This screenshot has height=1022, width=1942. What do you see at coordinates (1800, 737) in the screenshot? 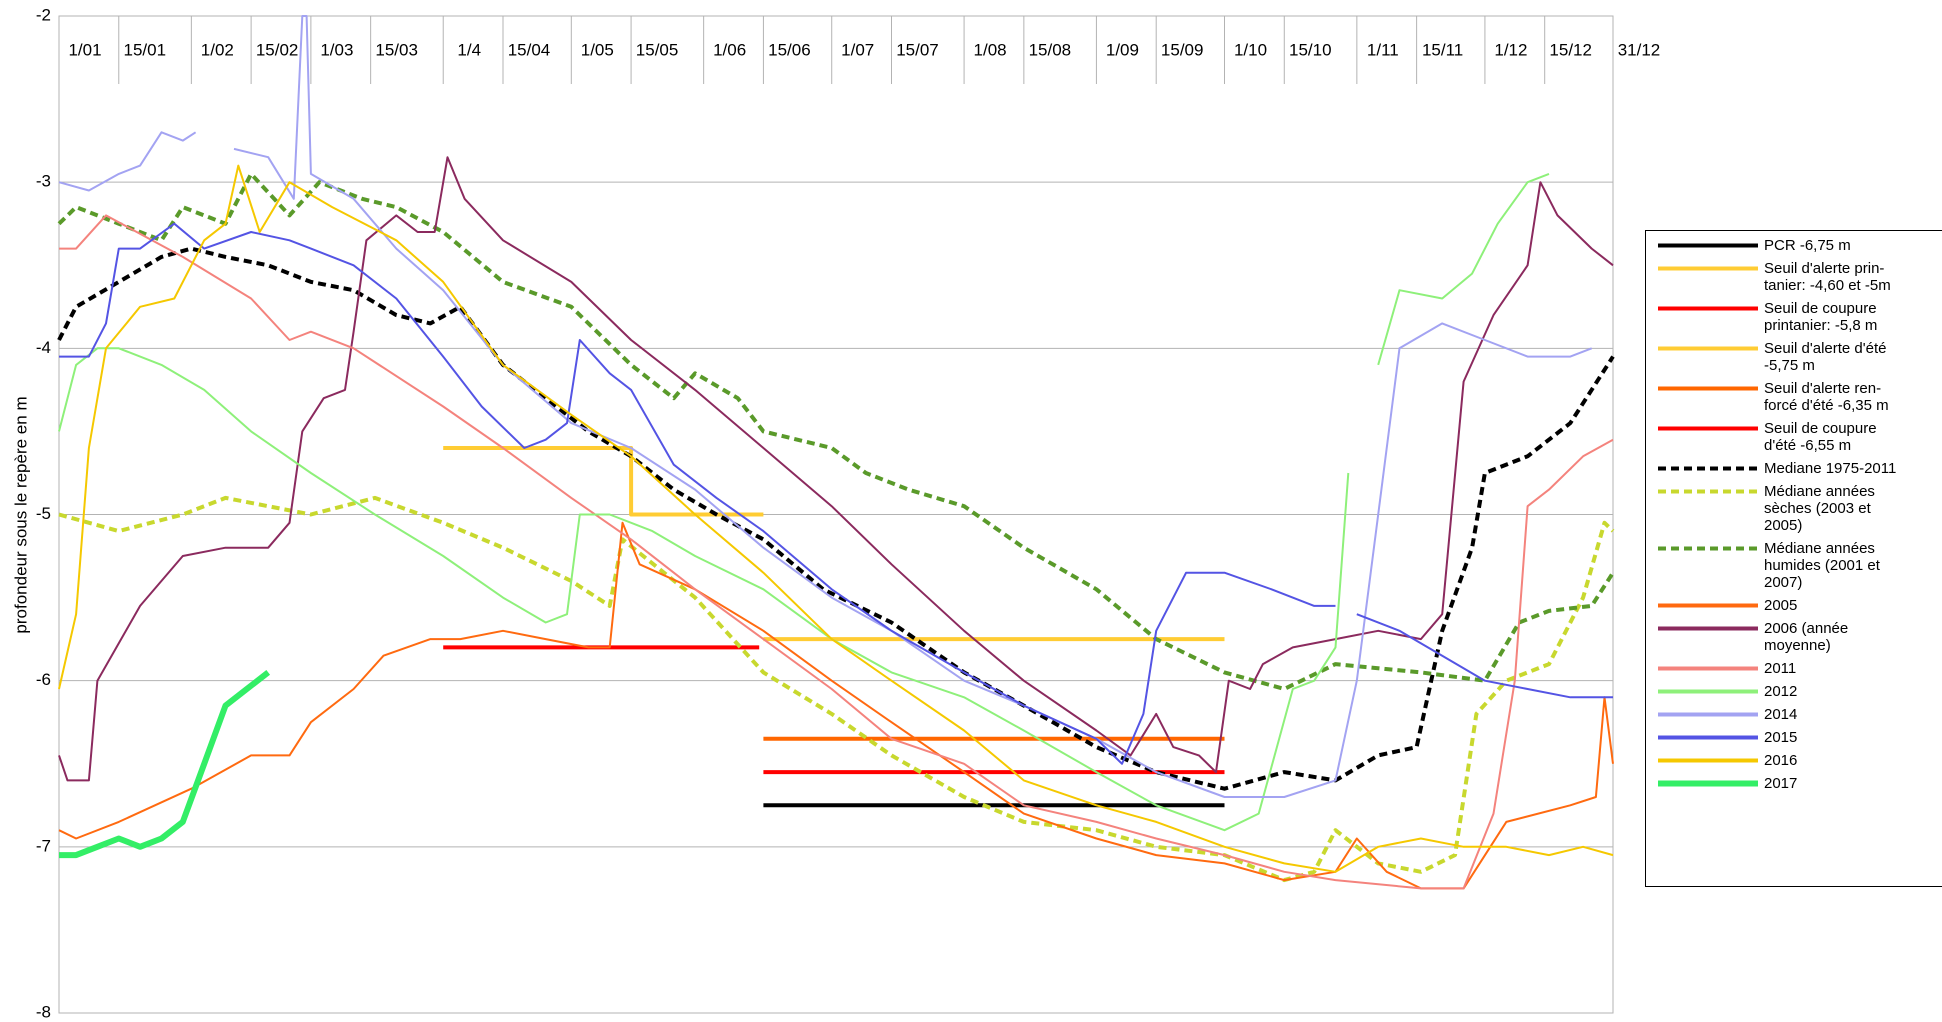
I see `legend-entry: 2015` at bounding box center [1800, 737].